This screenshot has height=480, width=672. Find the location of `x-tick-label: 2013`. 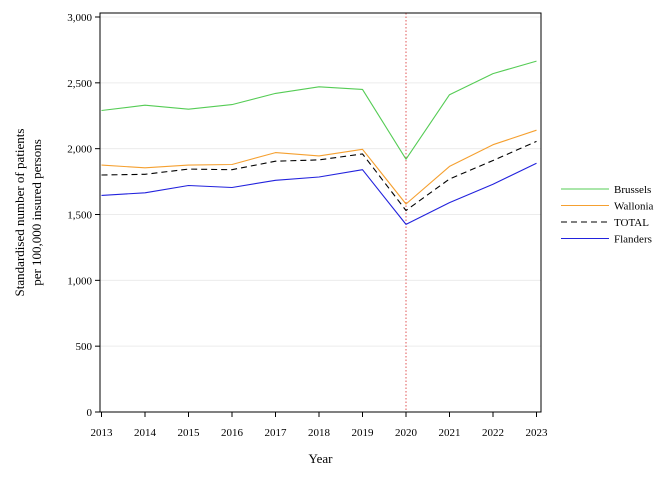

x-tick-label: 2013 is located at coordinates (102, 433).